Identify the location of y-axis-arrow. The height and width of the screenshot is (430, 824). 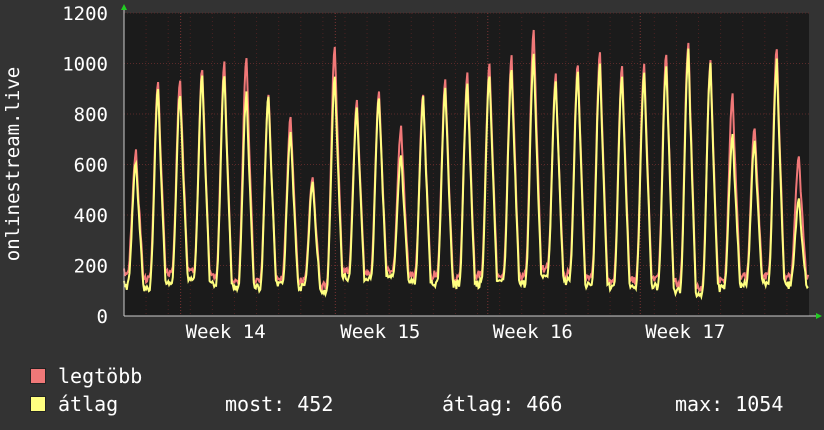
(124, 7).